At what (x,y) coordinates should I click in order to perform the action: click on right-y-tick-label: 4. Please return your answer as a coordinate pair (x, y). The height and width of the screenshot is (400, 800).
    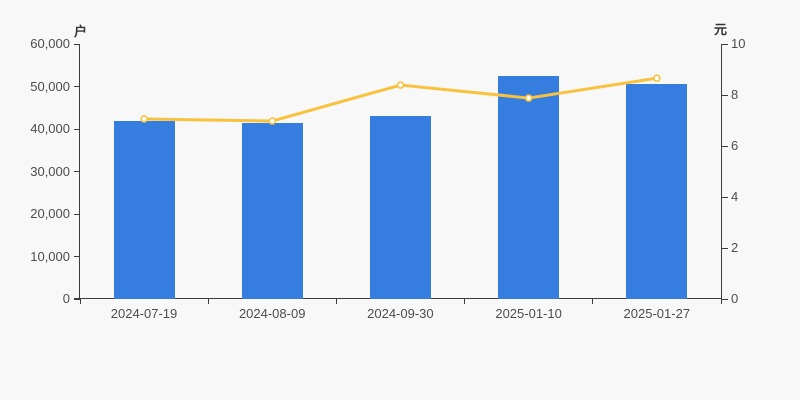
    Looking at the image, I should click on (735, 196).